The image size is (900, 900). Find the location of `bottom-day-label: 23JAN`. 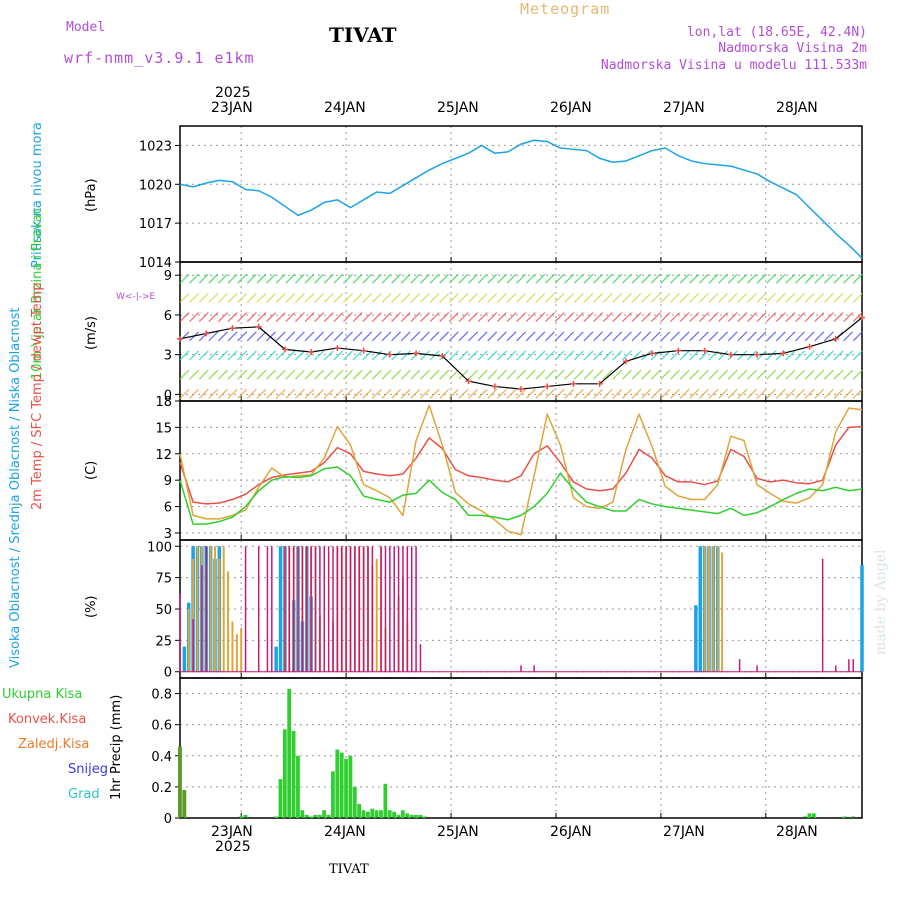

bottom-day-label: 23JAN is located at coordinates (232, 832).